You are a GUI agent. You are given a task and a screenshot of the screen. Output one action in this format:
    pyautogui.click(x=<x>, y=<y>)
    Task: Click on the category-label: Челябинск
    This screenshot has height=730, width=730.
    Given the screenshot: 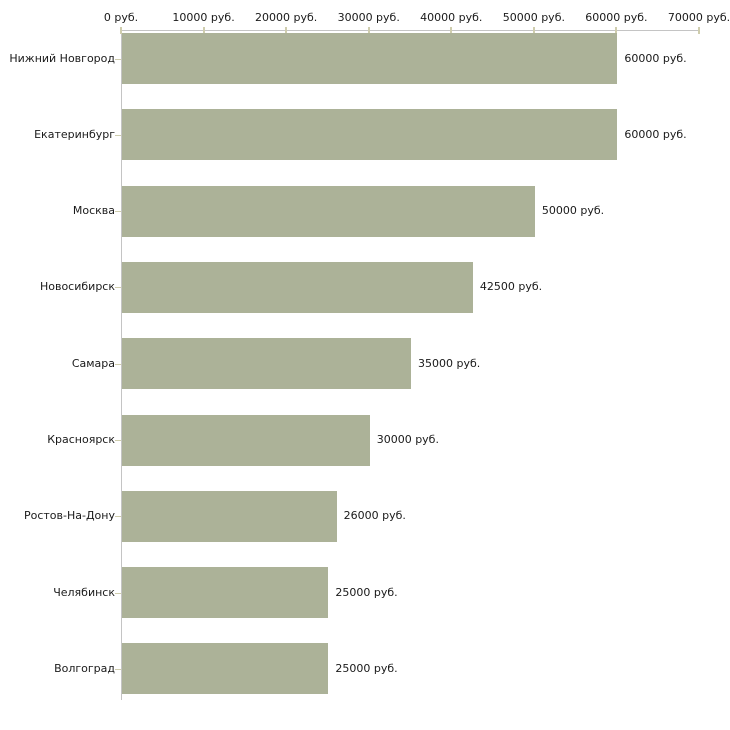 What is the action you would take?
    pyautogui.click(x=84, y=592)
    